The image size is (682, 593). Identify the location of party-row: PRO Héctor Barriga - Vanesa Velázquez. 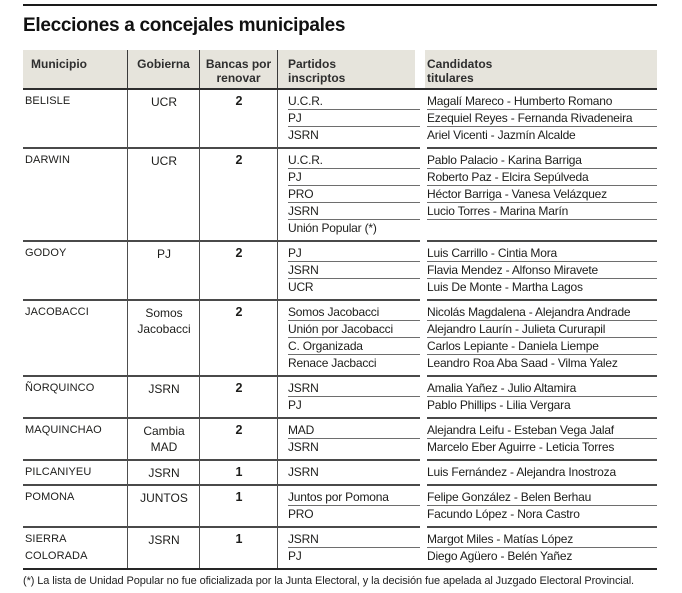
(467, 194).